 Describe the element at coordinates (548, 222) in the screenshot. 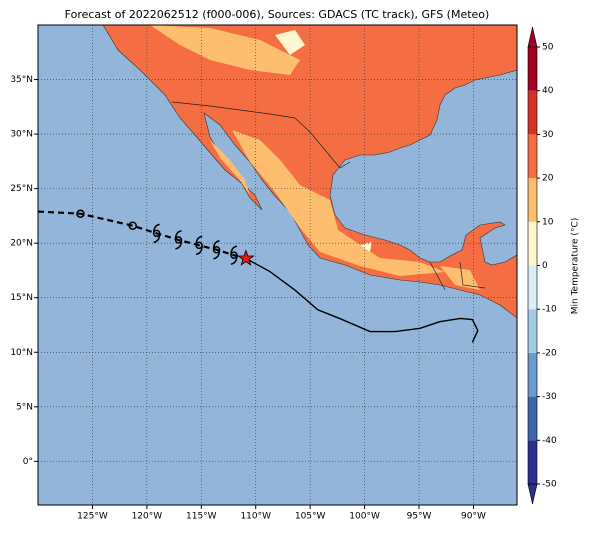

I see `colorbar-tick-label: 10` at that location.